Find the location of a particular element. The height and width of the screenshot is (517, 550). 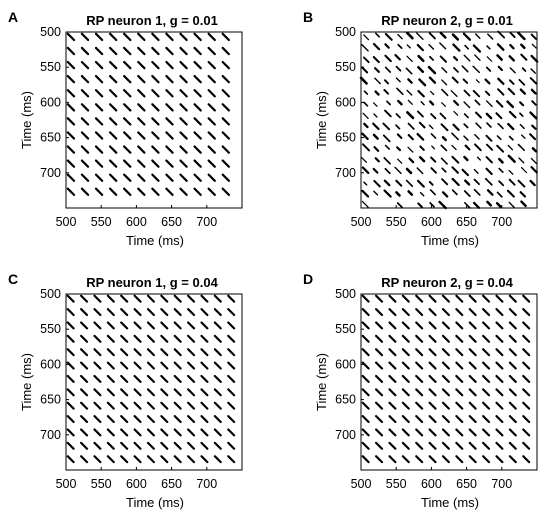

panel-label: C is located at coordinates (13, 279).